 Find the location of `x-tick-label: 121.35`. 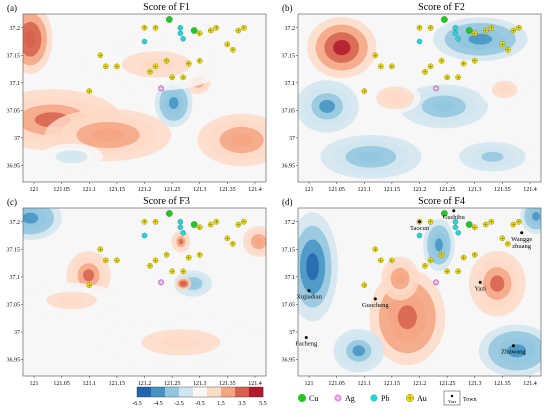

x-tick-label: 121.35 is located at coordinates (227, 384).